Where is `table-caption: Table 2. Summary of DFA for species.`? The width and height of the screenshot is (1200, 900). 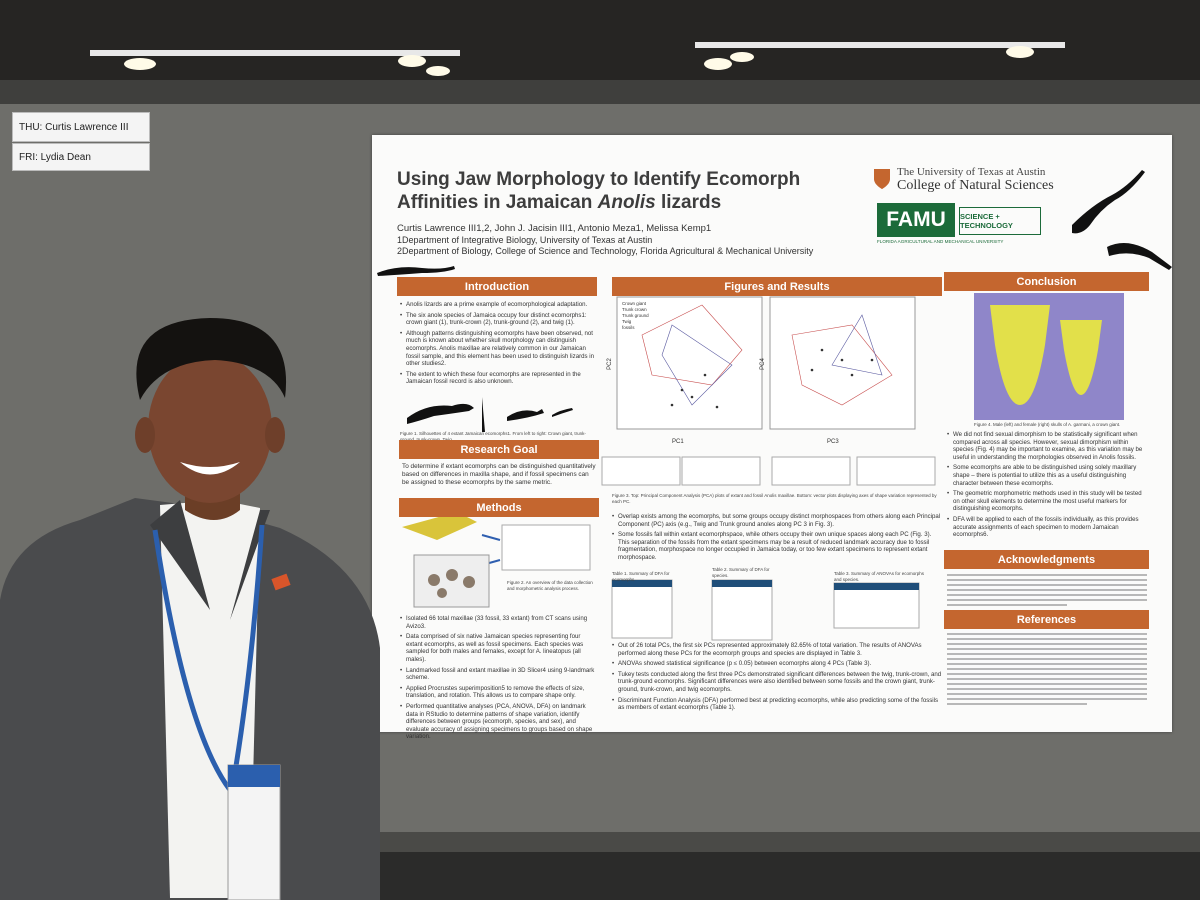 table-caption: Table 2. Summary of DFA for species. is located at coordinates (741, 572).